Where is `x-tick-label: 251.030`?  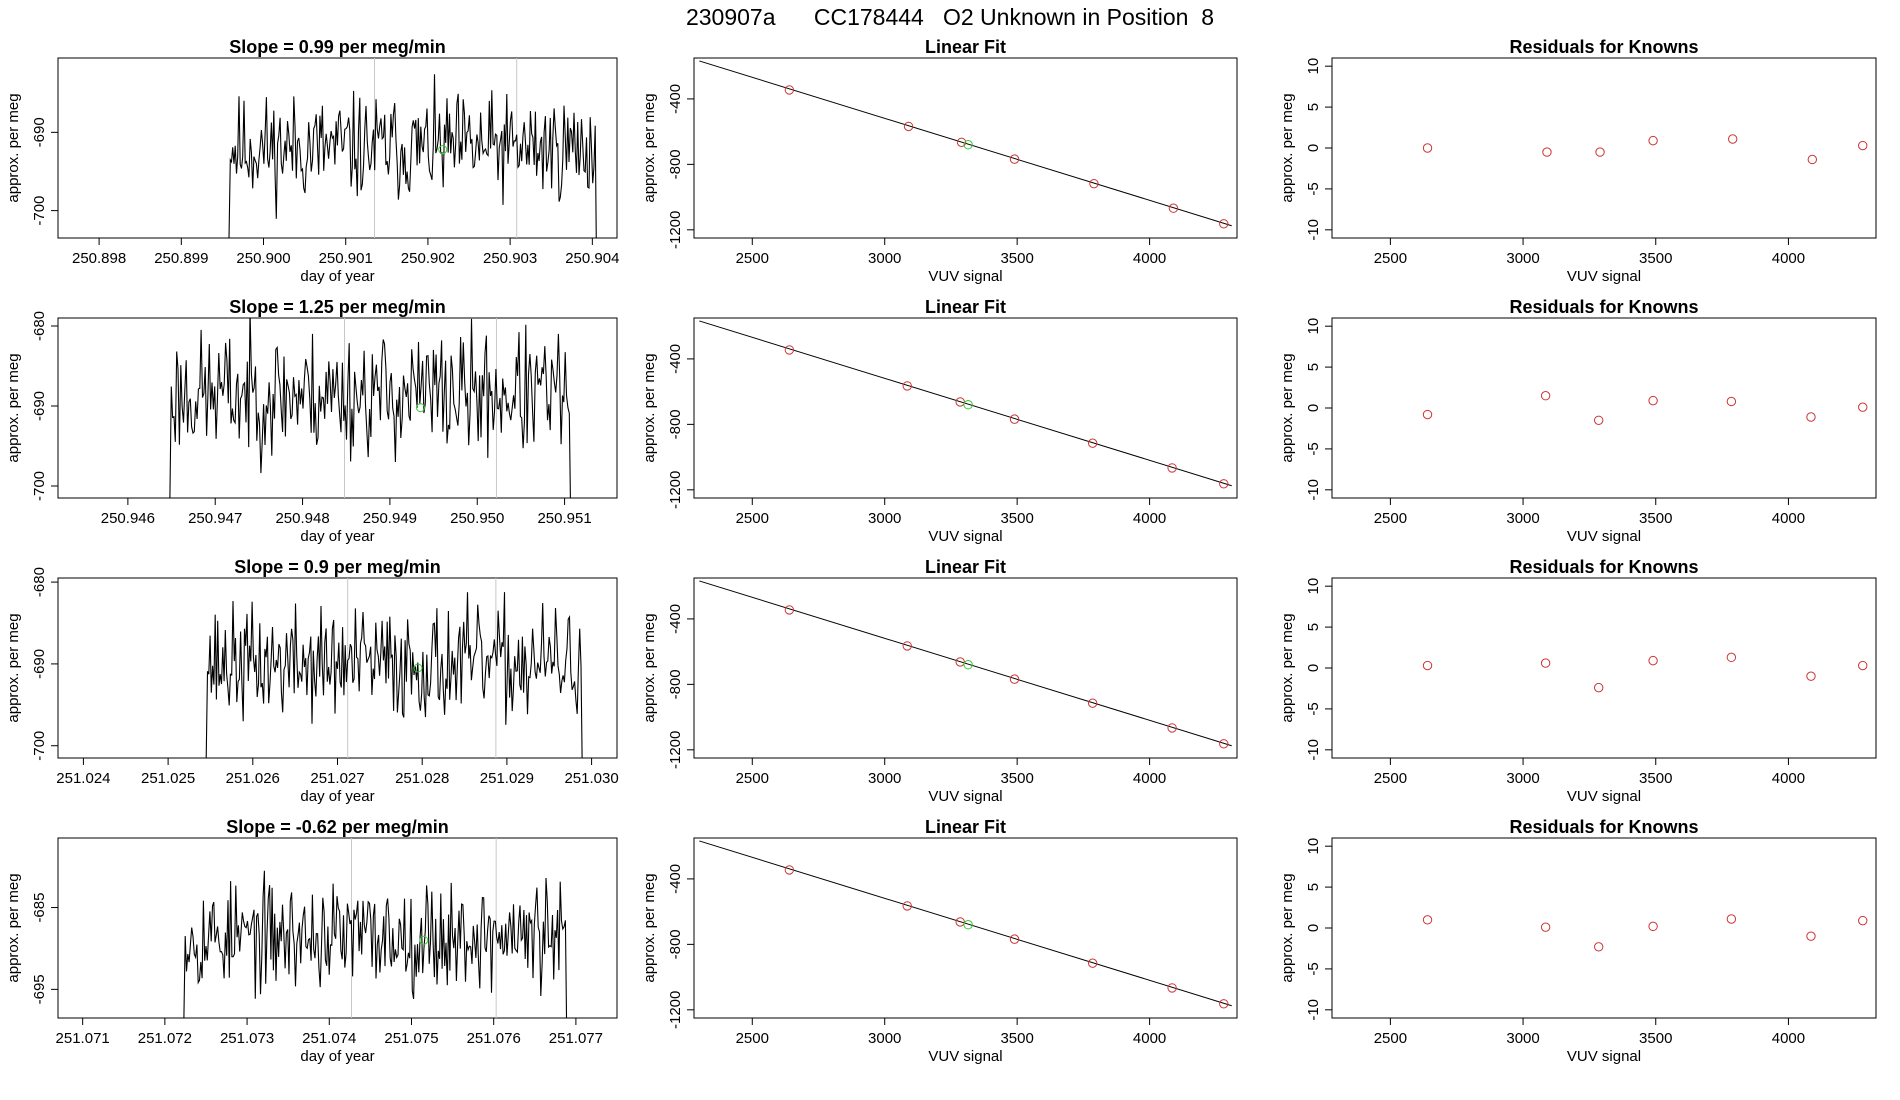
x-tick-label: 251.030 is located at coordinates (591, 778).